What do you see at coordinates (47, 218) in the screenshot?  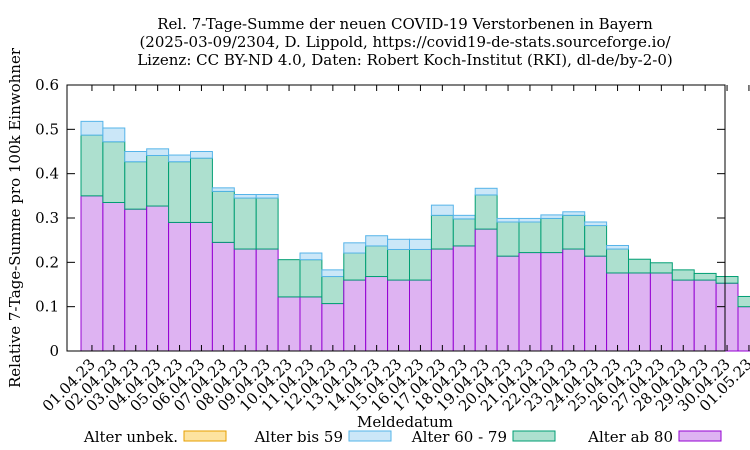 I see `y-tick-label-3: 0.3` at bounding box center [47, 218].